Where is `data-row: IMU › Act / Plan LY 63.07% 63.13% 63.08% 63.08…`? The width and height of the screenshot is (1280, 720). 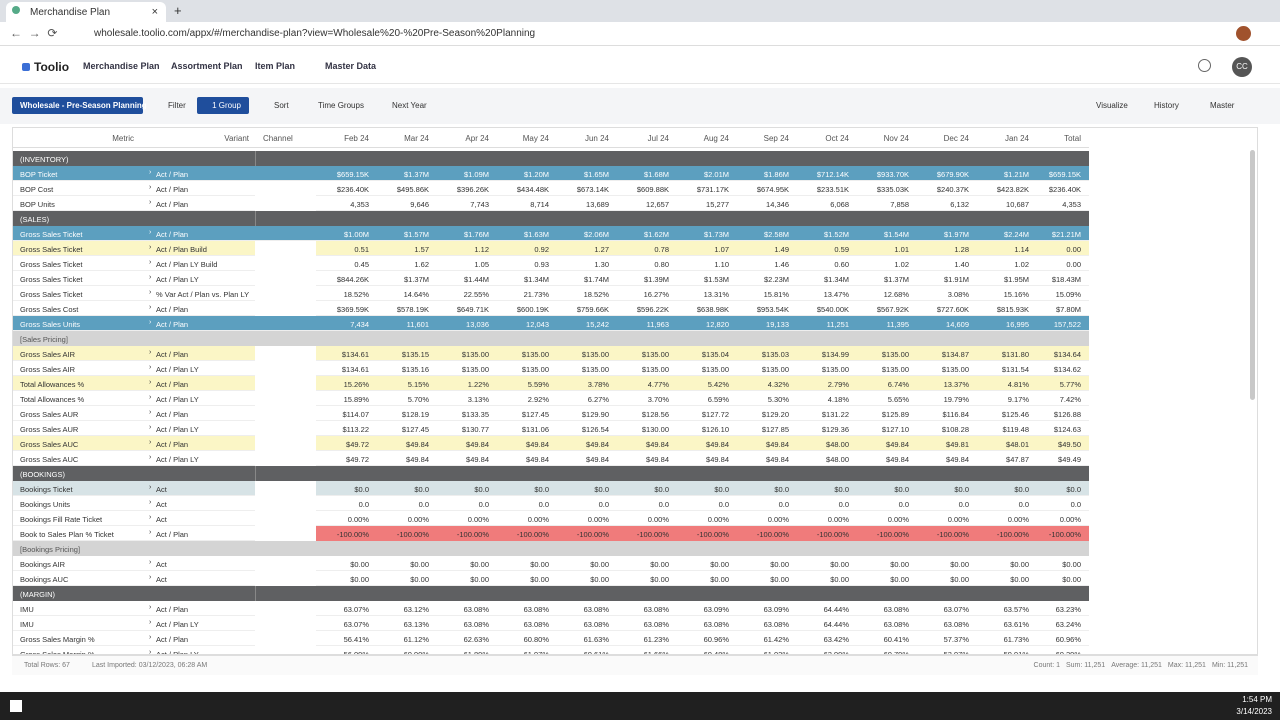
data-row: IMU › Act / Plan LY 63.07% 63.13% 63.08% 63.08… is located at coordinates (551, 623).